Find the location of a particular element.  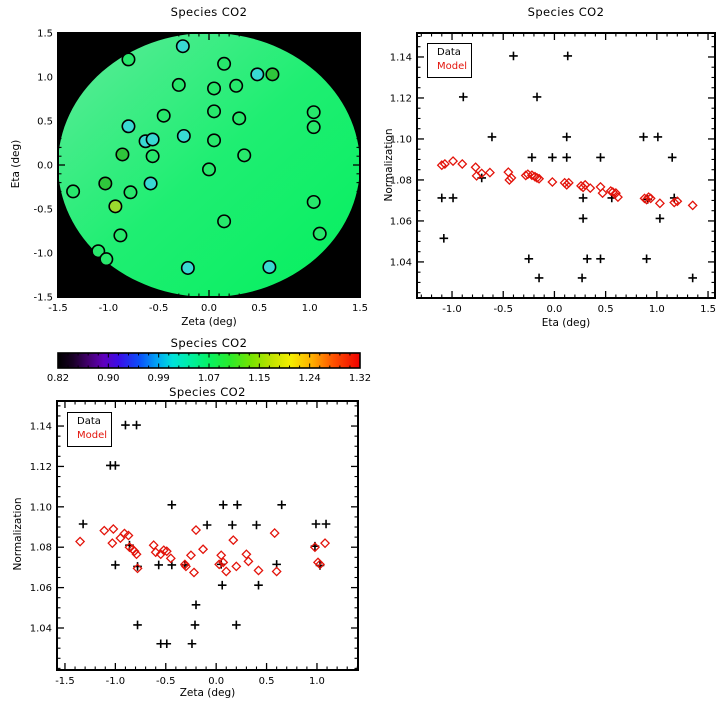

x-tick-label: 1.5 is located at coordinates (708, 309).